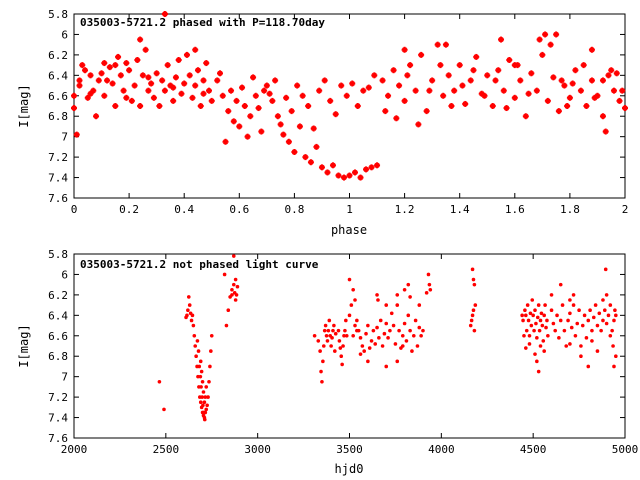  What do you see at coordinates (58, 315) in the screenshot?
I see `unphased-y-tick-label: 6.4` at bounding box center [58, 315].